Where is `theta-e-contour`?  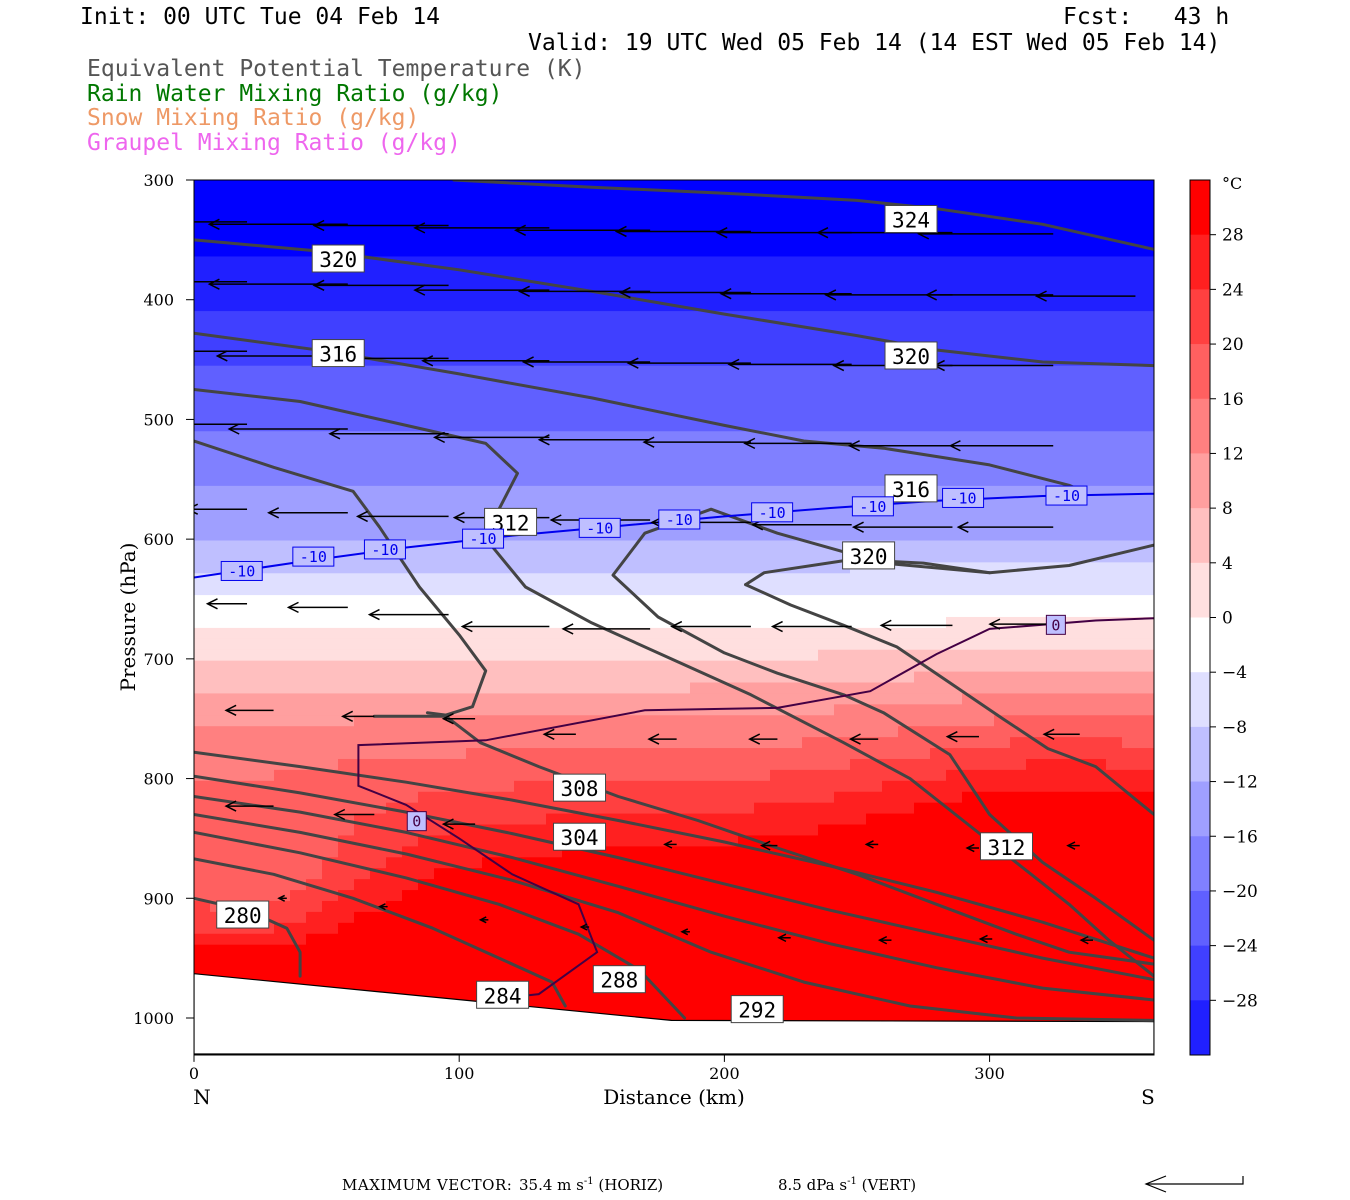 theta-e-contour is located at coordinates (949, 565).